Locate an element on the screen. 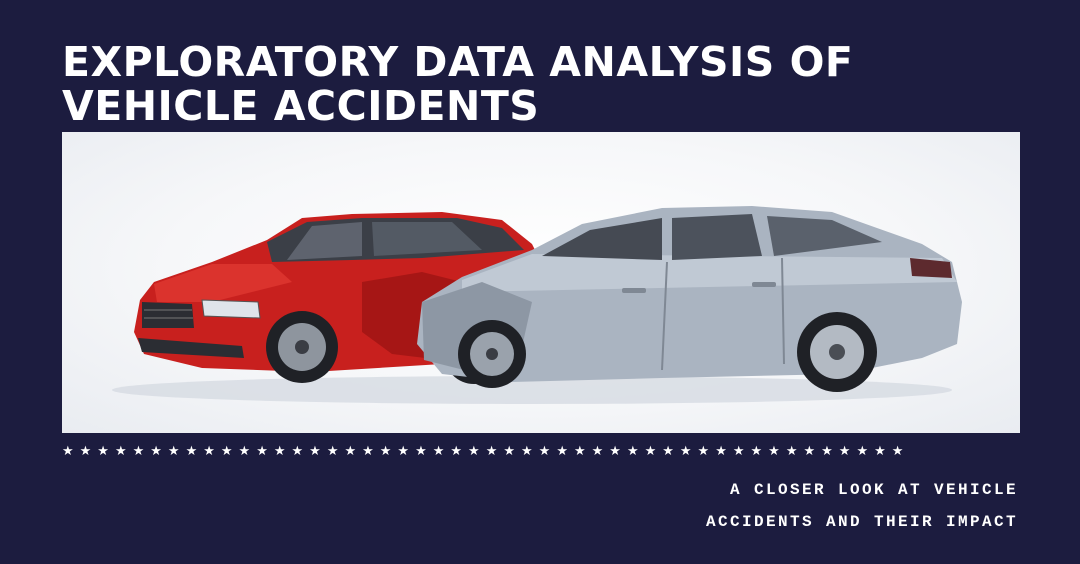 The width and height of the screenshot is (1080, 564). subtitle-line-1: A CLOSER LOOK AT VEHICLE is located at coordinates (873, 490).